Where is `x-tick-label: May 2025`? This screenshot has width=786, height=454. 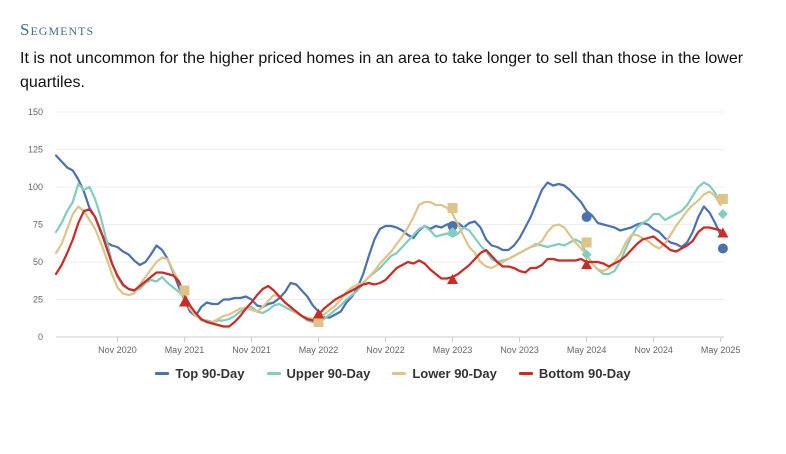
x-tick-label: May 2025 is located at coordinates (721, 350).